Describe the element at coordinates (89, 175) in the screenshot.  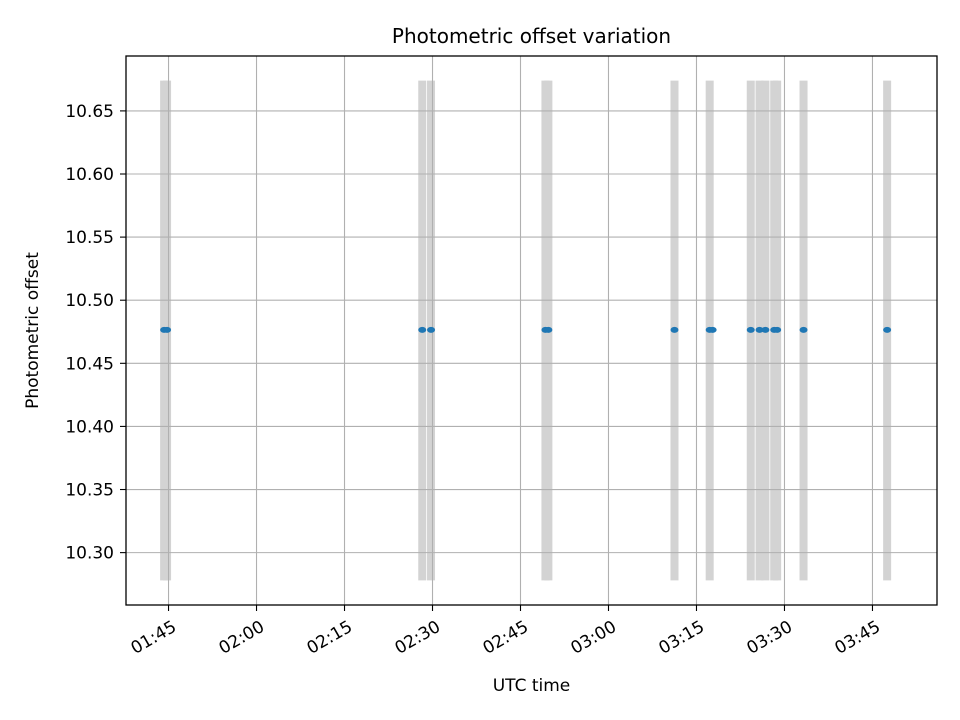
I see `y-tick-label-6: 10.60` at that location.